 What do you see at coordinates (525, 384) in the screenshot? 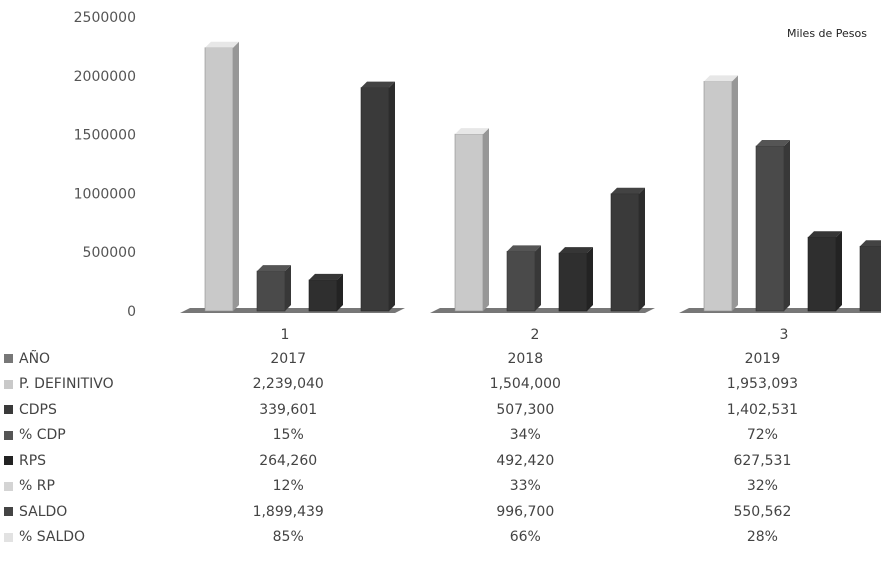
I see `table-cell: 1,504,000` at bounding box center [525, 384].